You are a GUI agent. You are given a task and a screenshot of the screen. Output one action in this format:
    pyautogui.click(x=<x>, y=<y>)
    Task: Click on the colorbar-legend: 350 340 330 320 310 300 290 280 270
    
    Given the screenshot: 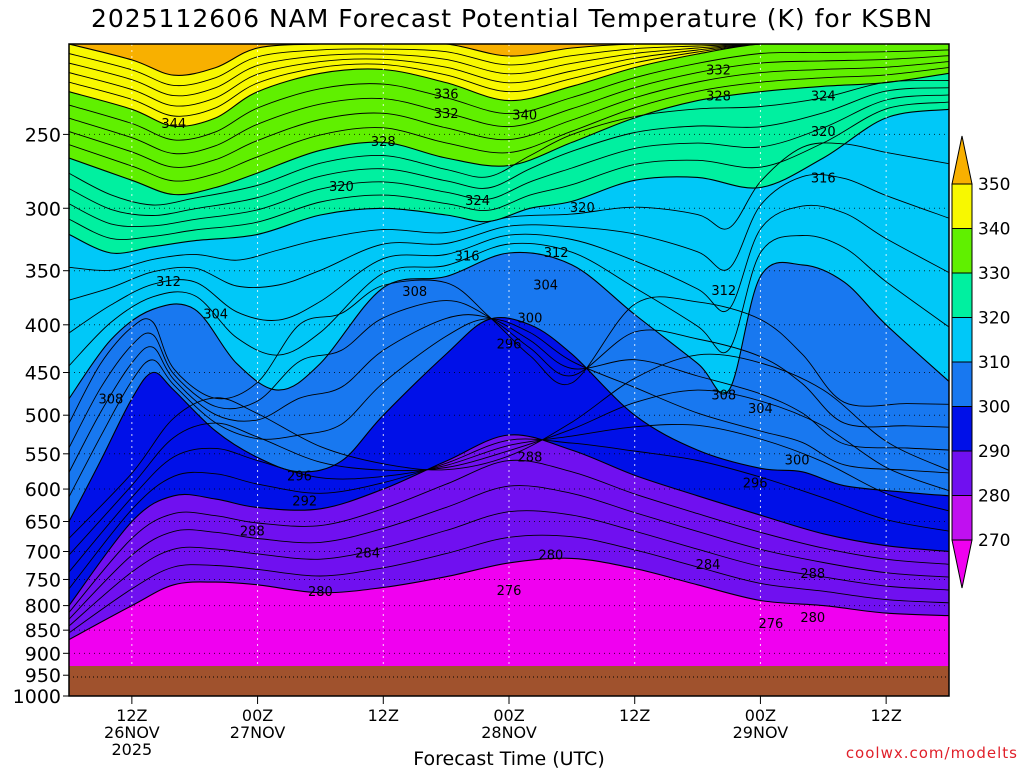 What is the action you would take?
    pyautogui.click(x=980, y=362)
    